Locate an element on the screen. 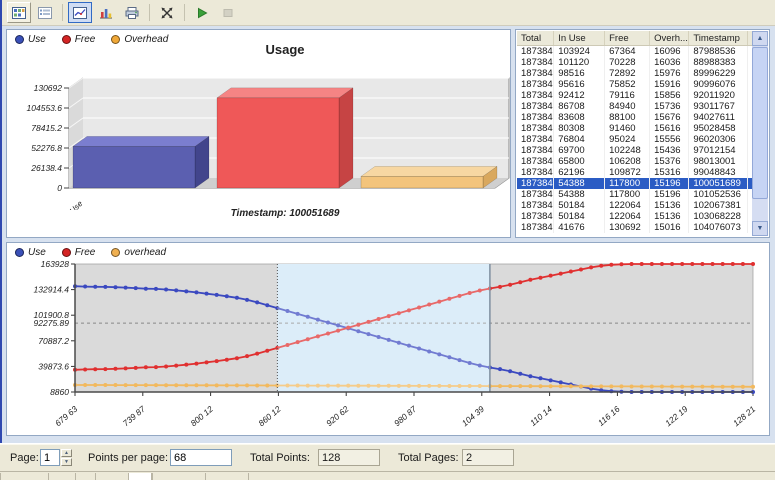  svg-text: 860 12 is located at coordinates (269, 416).